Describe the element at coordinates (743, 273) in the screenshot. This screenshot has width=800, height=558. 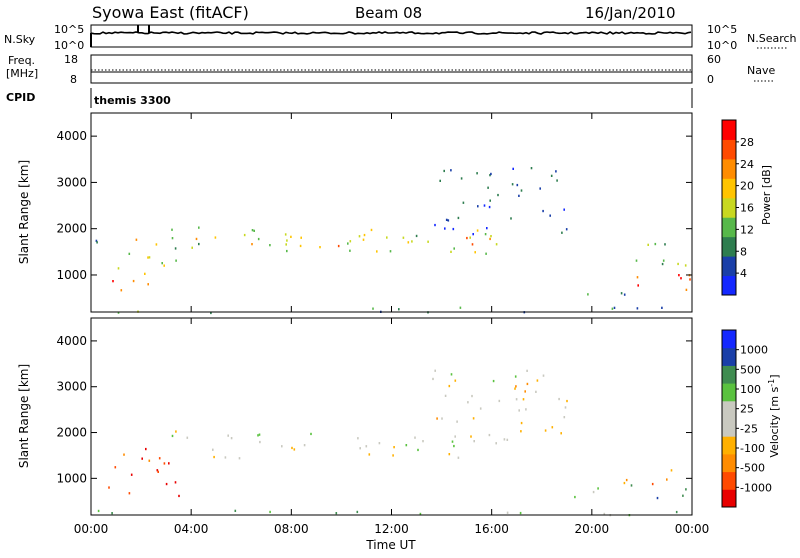
I see `power-colorbar-tick-label: 4` at that location.